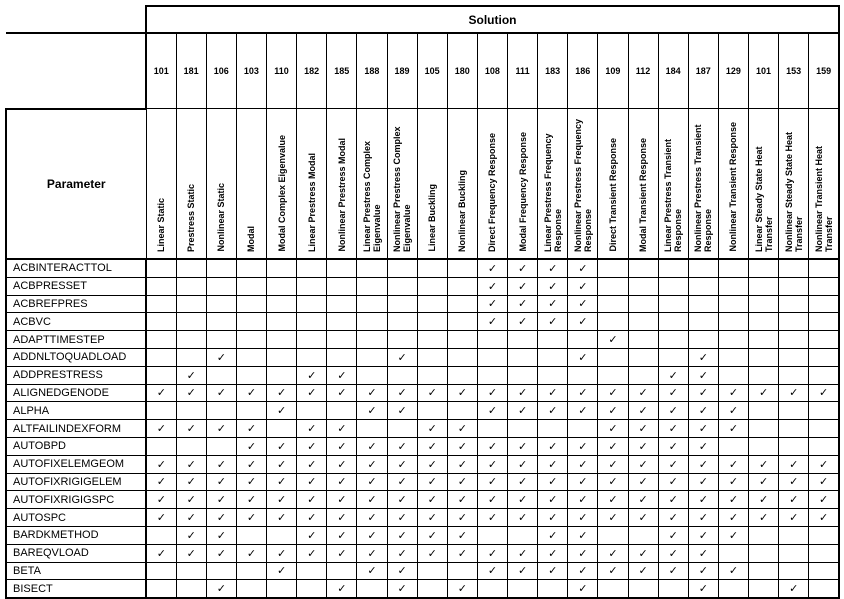  Describe the element at coordinates (553, 70) in the screenshot. I see `solution-number: 183` at that location.